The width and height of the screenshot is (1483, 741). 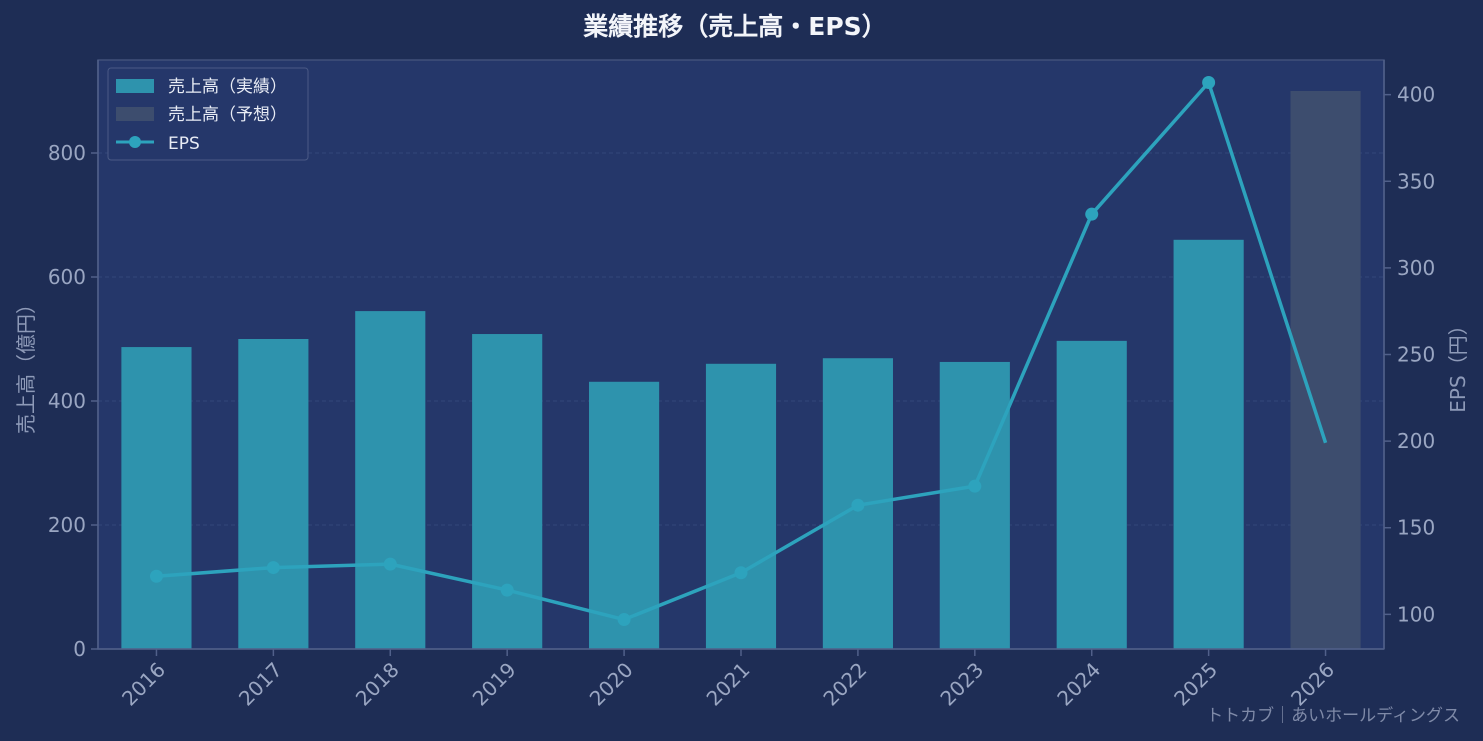 I want to click on legend-label-actual: 売上高（実績）, so click(x=227, y=87).